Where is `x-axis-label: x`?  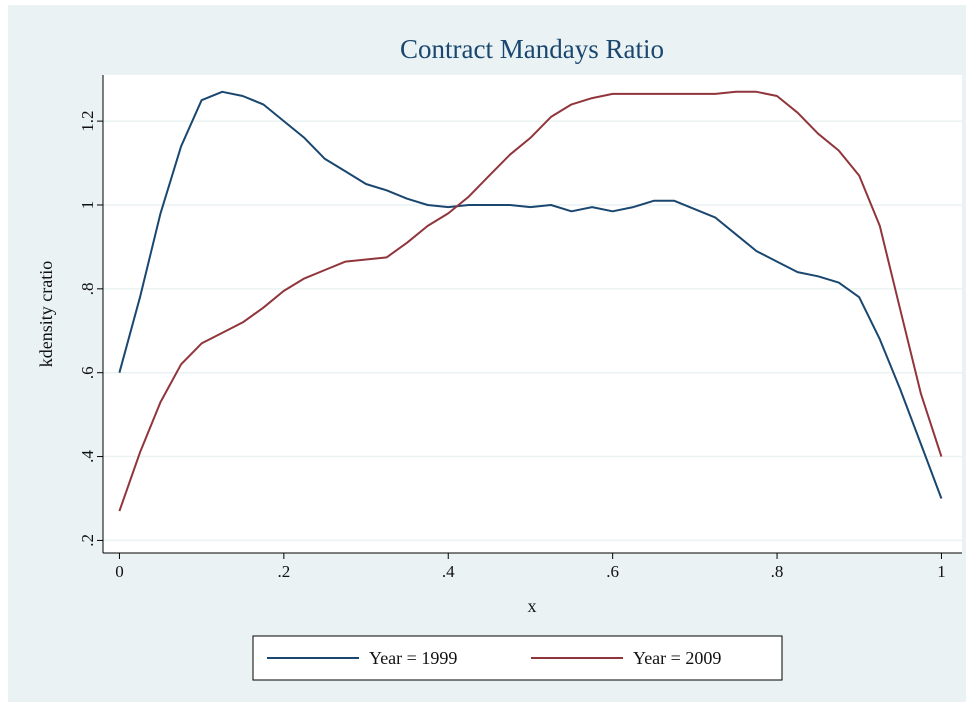
x-axis-label: x is located at coordinates (532, 606).